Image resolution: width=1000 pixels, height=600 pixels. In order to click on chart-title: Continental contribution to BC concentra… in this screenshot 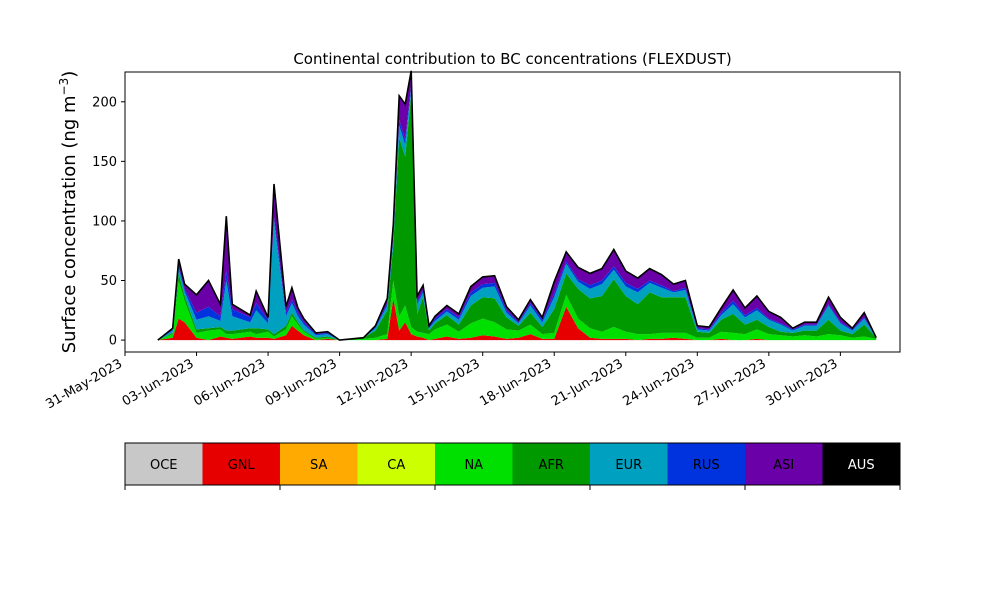, I will do `click(512, 59)`.